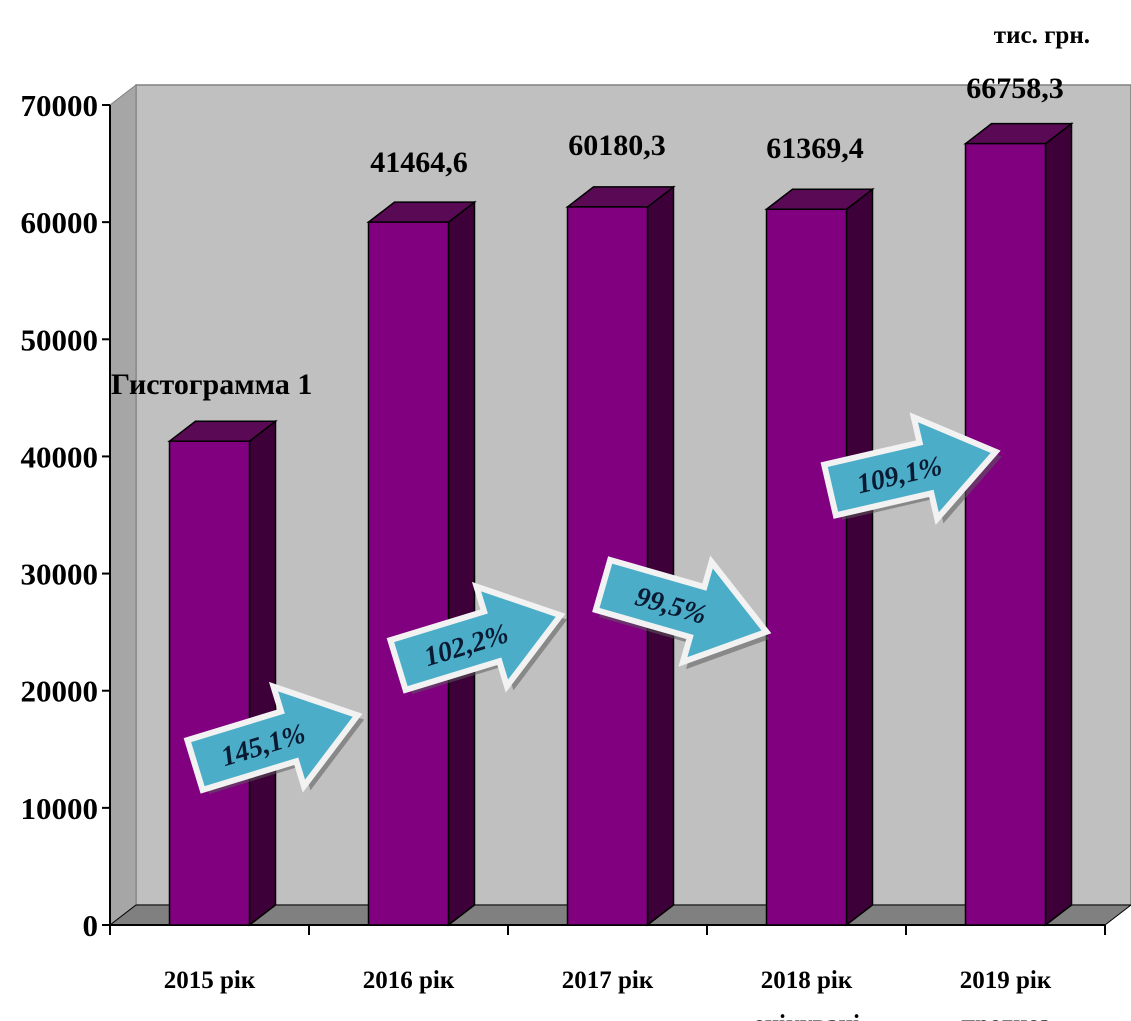 The image size is (1131, 1021). What do you see at coordinates (1042, 35) in the screenshot?
I see `unit-label: тис. грн.` at bounding box center [1042, 35].